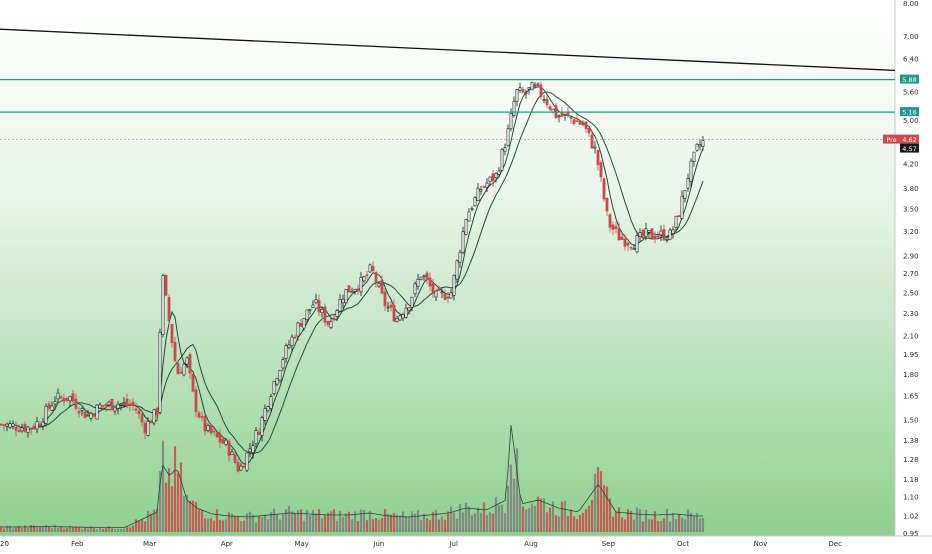  Describe the element at coordinates (911, 4) in the screenshot. I see `price-tick-label: 8.00` at that location.